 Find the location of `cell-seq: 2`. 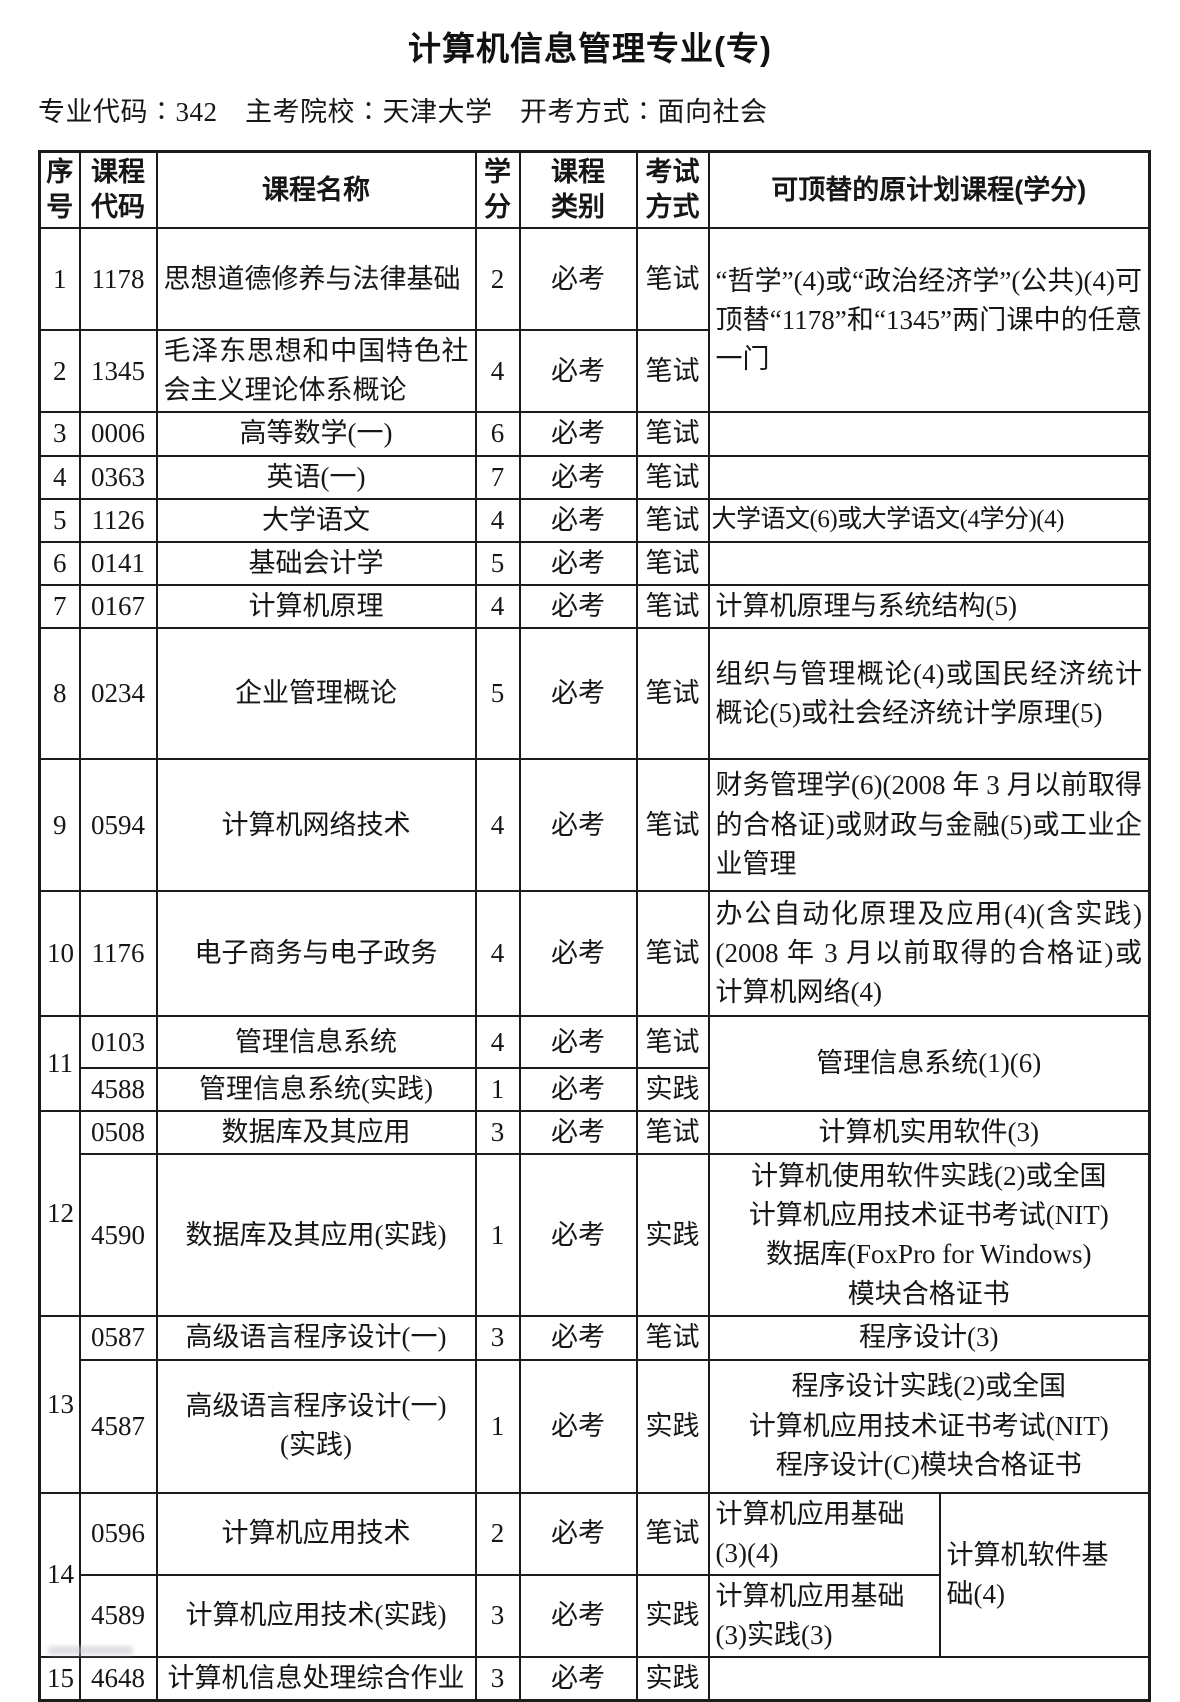

cell-seq: 2 is located at coordinates (59, 371).